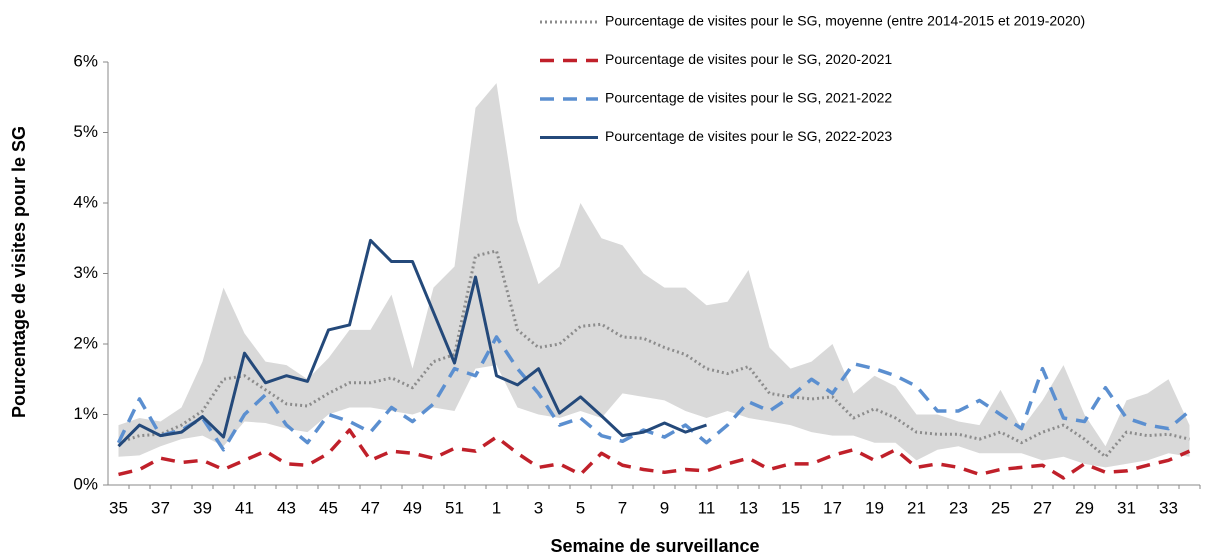  I want to click on x-tick-label: 25, so click(1000, 507).